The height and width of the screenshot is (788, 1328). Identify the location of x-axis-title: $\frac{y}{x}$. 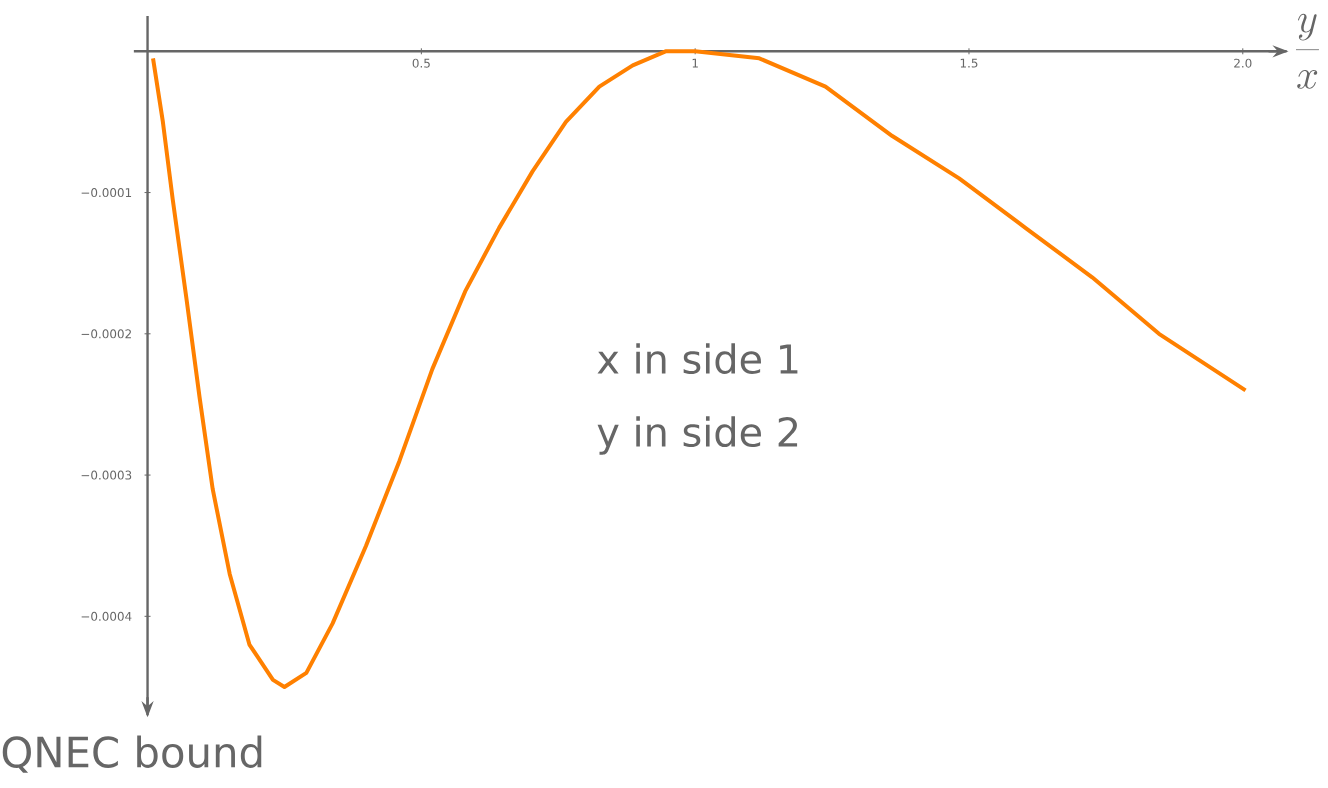
(1307, 52).